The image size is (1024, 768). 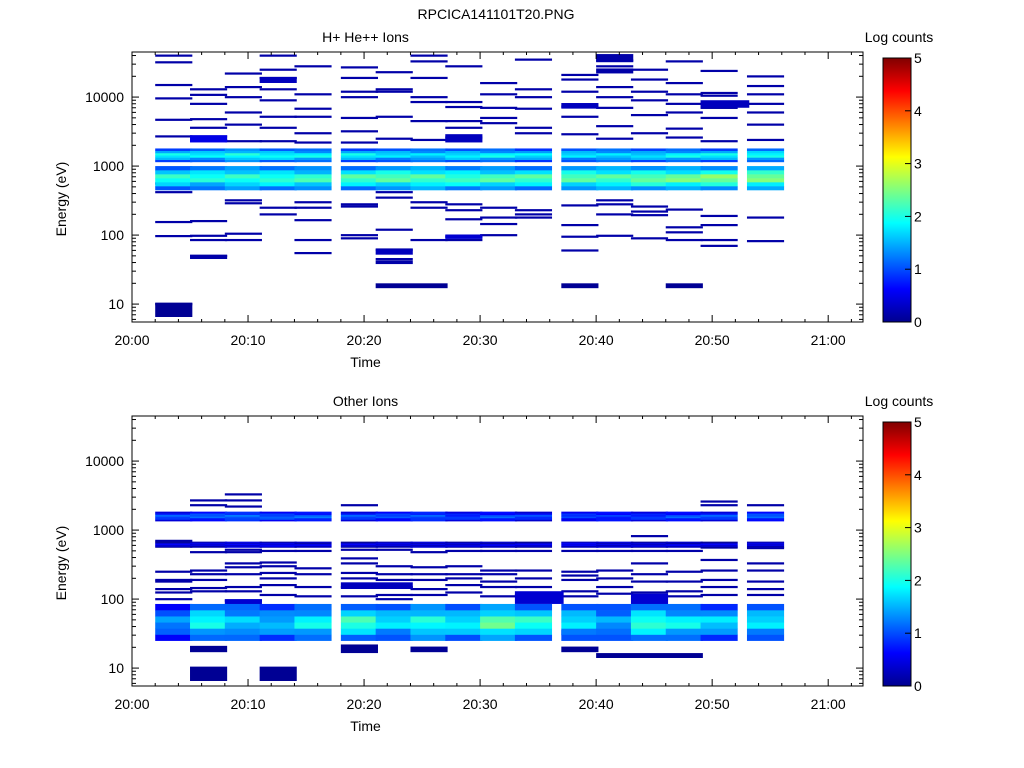 What do you see at coordinates (828, 704) in the screenshot?
I see `x-tick-label: 21:00` at bounding box center [828, 704].